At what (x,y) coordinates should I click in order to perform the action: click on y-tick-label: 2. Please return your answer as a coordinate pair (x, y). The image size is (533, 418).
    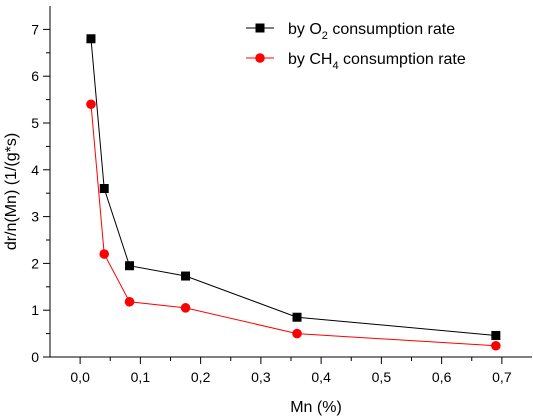
    Looking at the image, I should click on (35, 263).